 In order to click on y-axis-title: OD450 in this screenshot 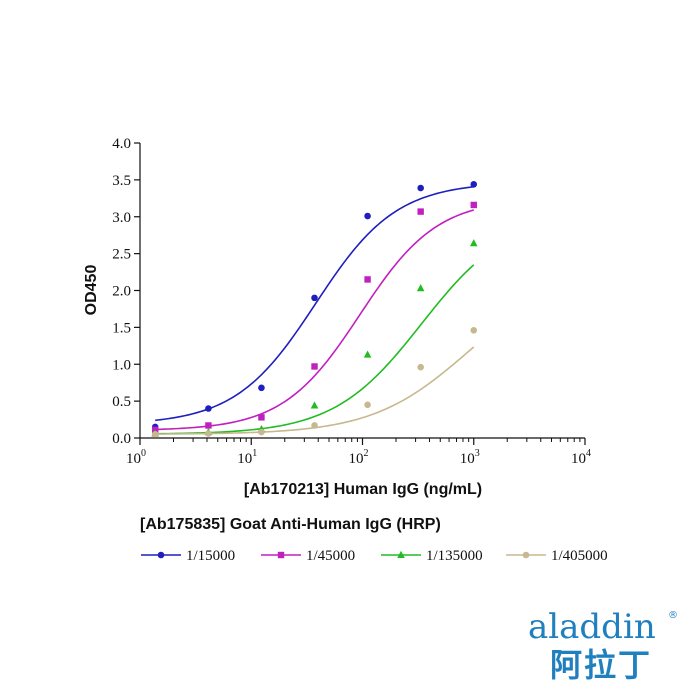, I will do `click(91, 290)`.